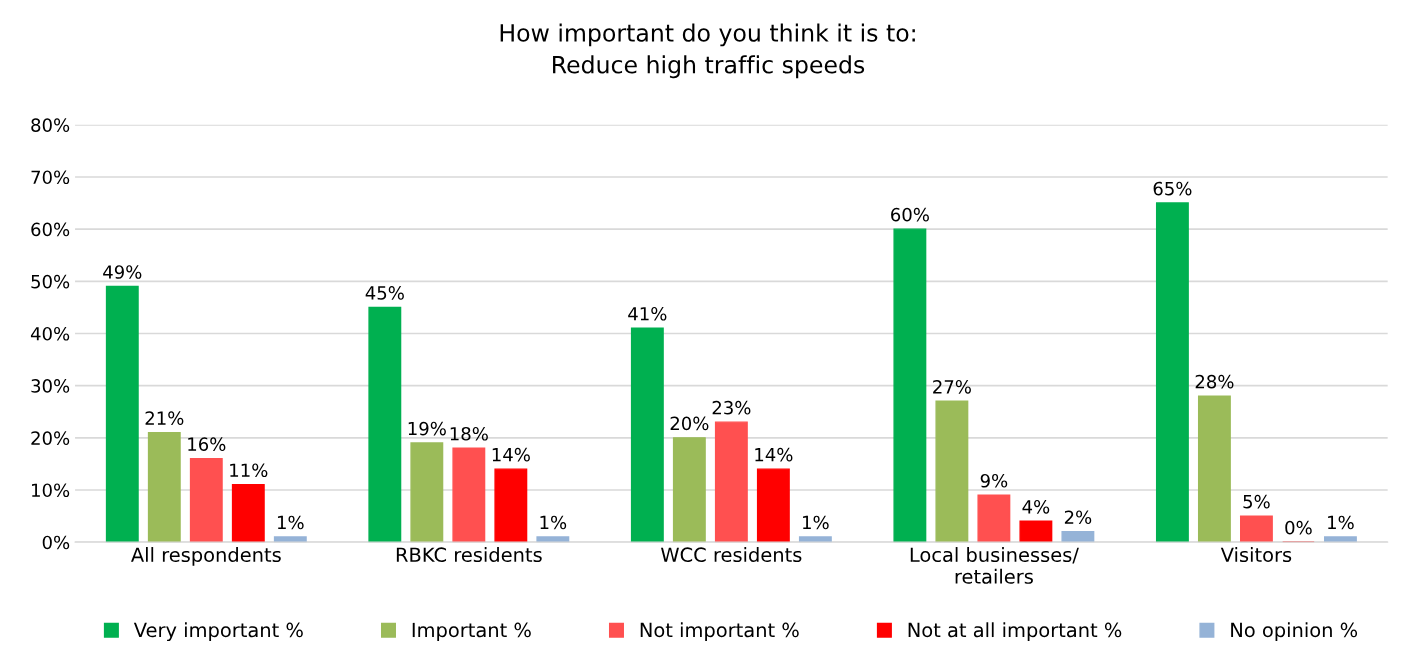 This screenshot has width=1416, height=671. What do you see at coordinates (471, 632) in the screenshot?
I see `legend-label: Important %` at bounding box center [471, 632].